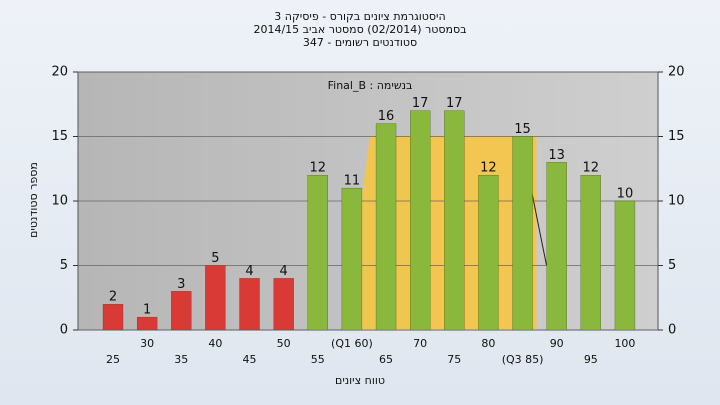 This screenshot has height=405, width=720. I want to click on y-tick-label: 15, so click(59, 136).